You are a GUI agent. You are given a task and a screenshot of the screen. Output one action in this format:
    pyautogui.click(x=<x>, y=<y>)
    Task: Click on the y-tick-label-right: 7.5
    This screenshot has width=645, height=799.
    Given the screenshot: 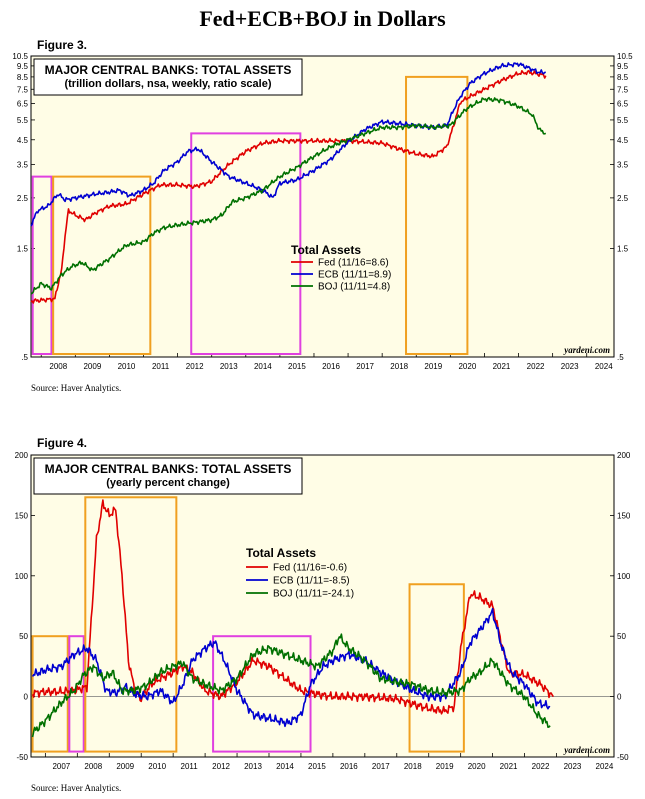 What is the action you would take?
    pyautogui.click(x=623, y=89)
    